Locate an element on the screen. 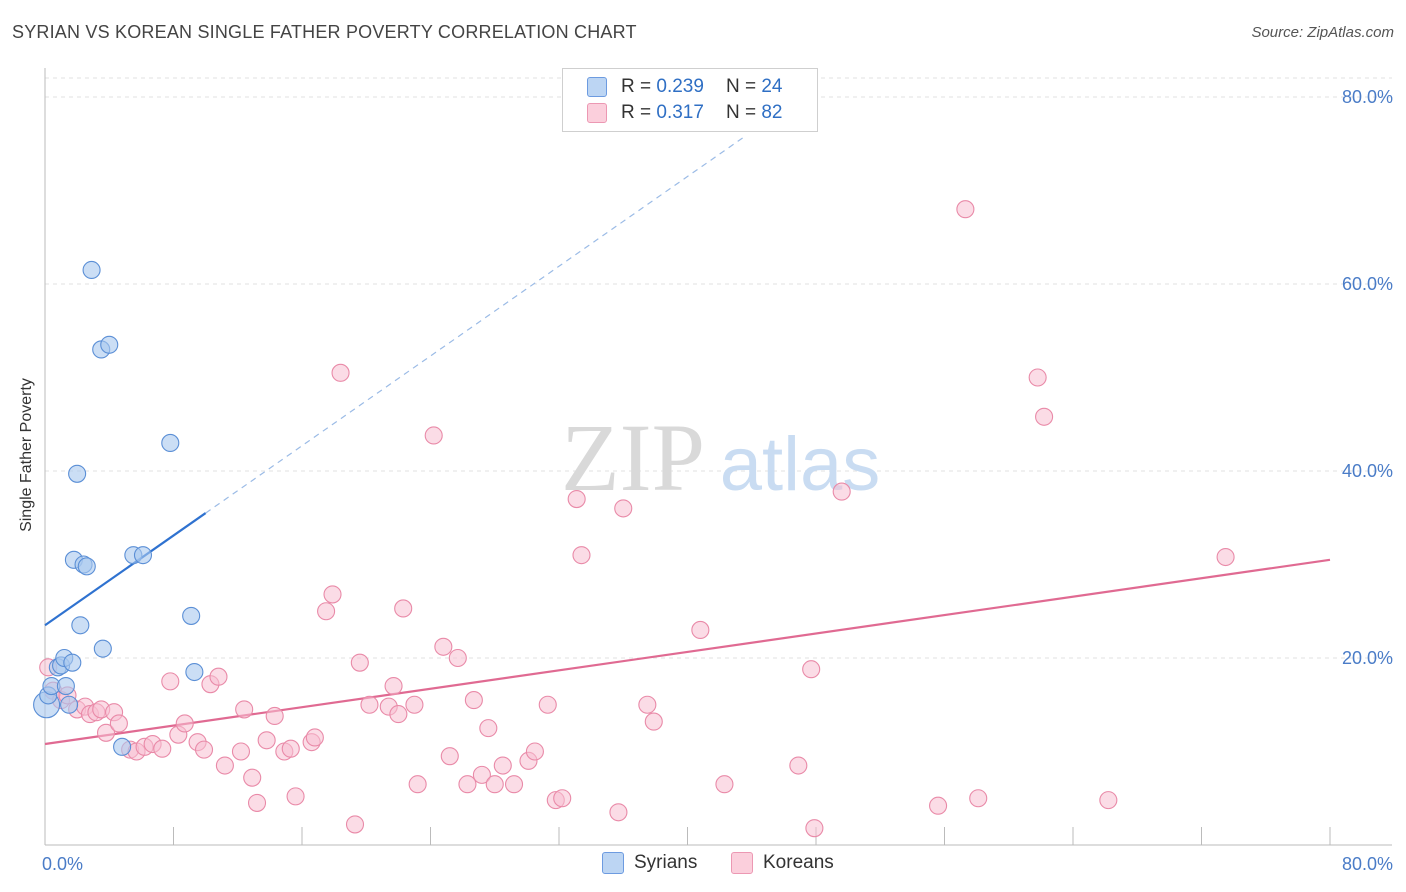  legend-swatch-koreans is located at coordinates (742, 863).